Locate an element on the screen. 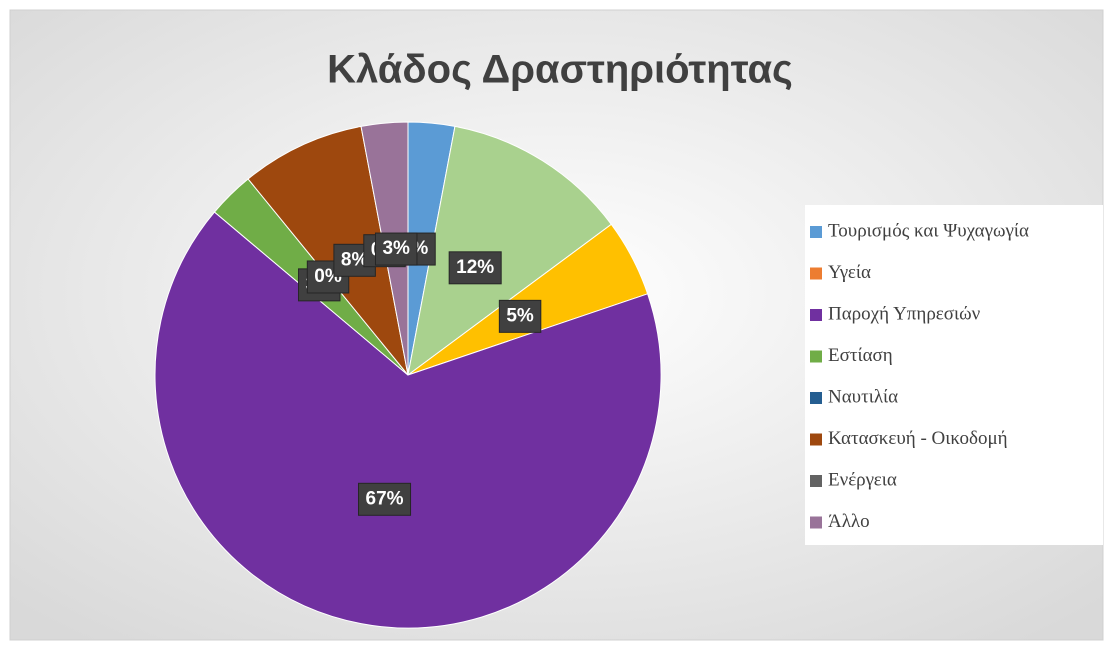  data-label: 12% is located at coordinates (475, 268).